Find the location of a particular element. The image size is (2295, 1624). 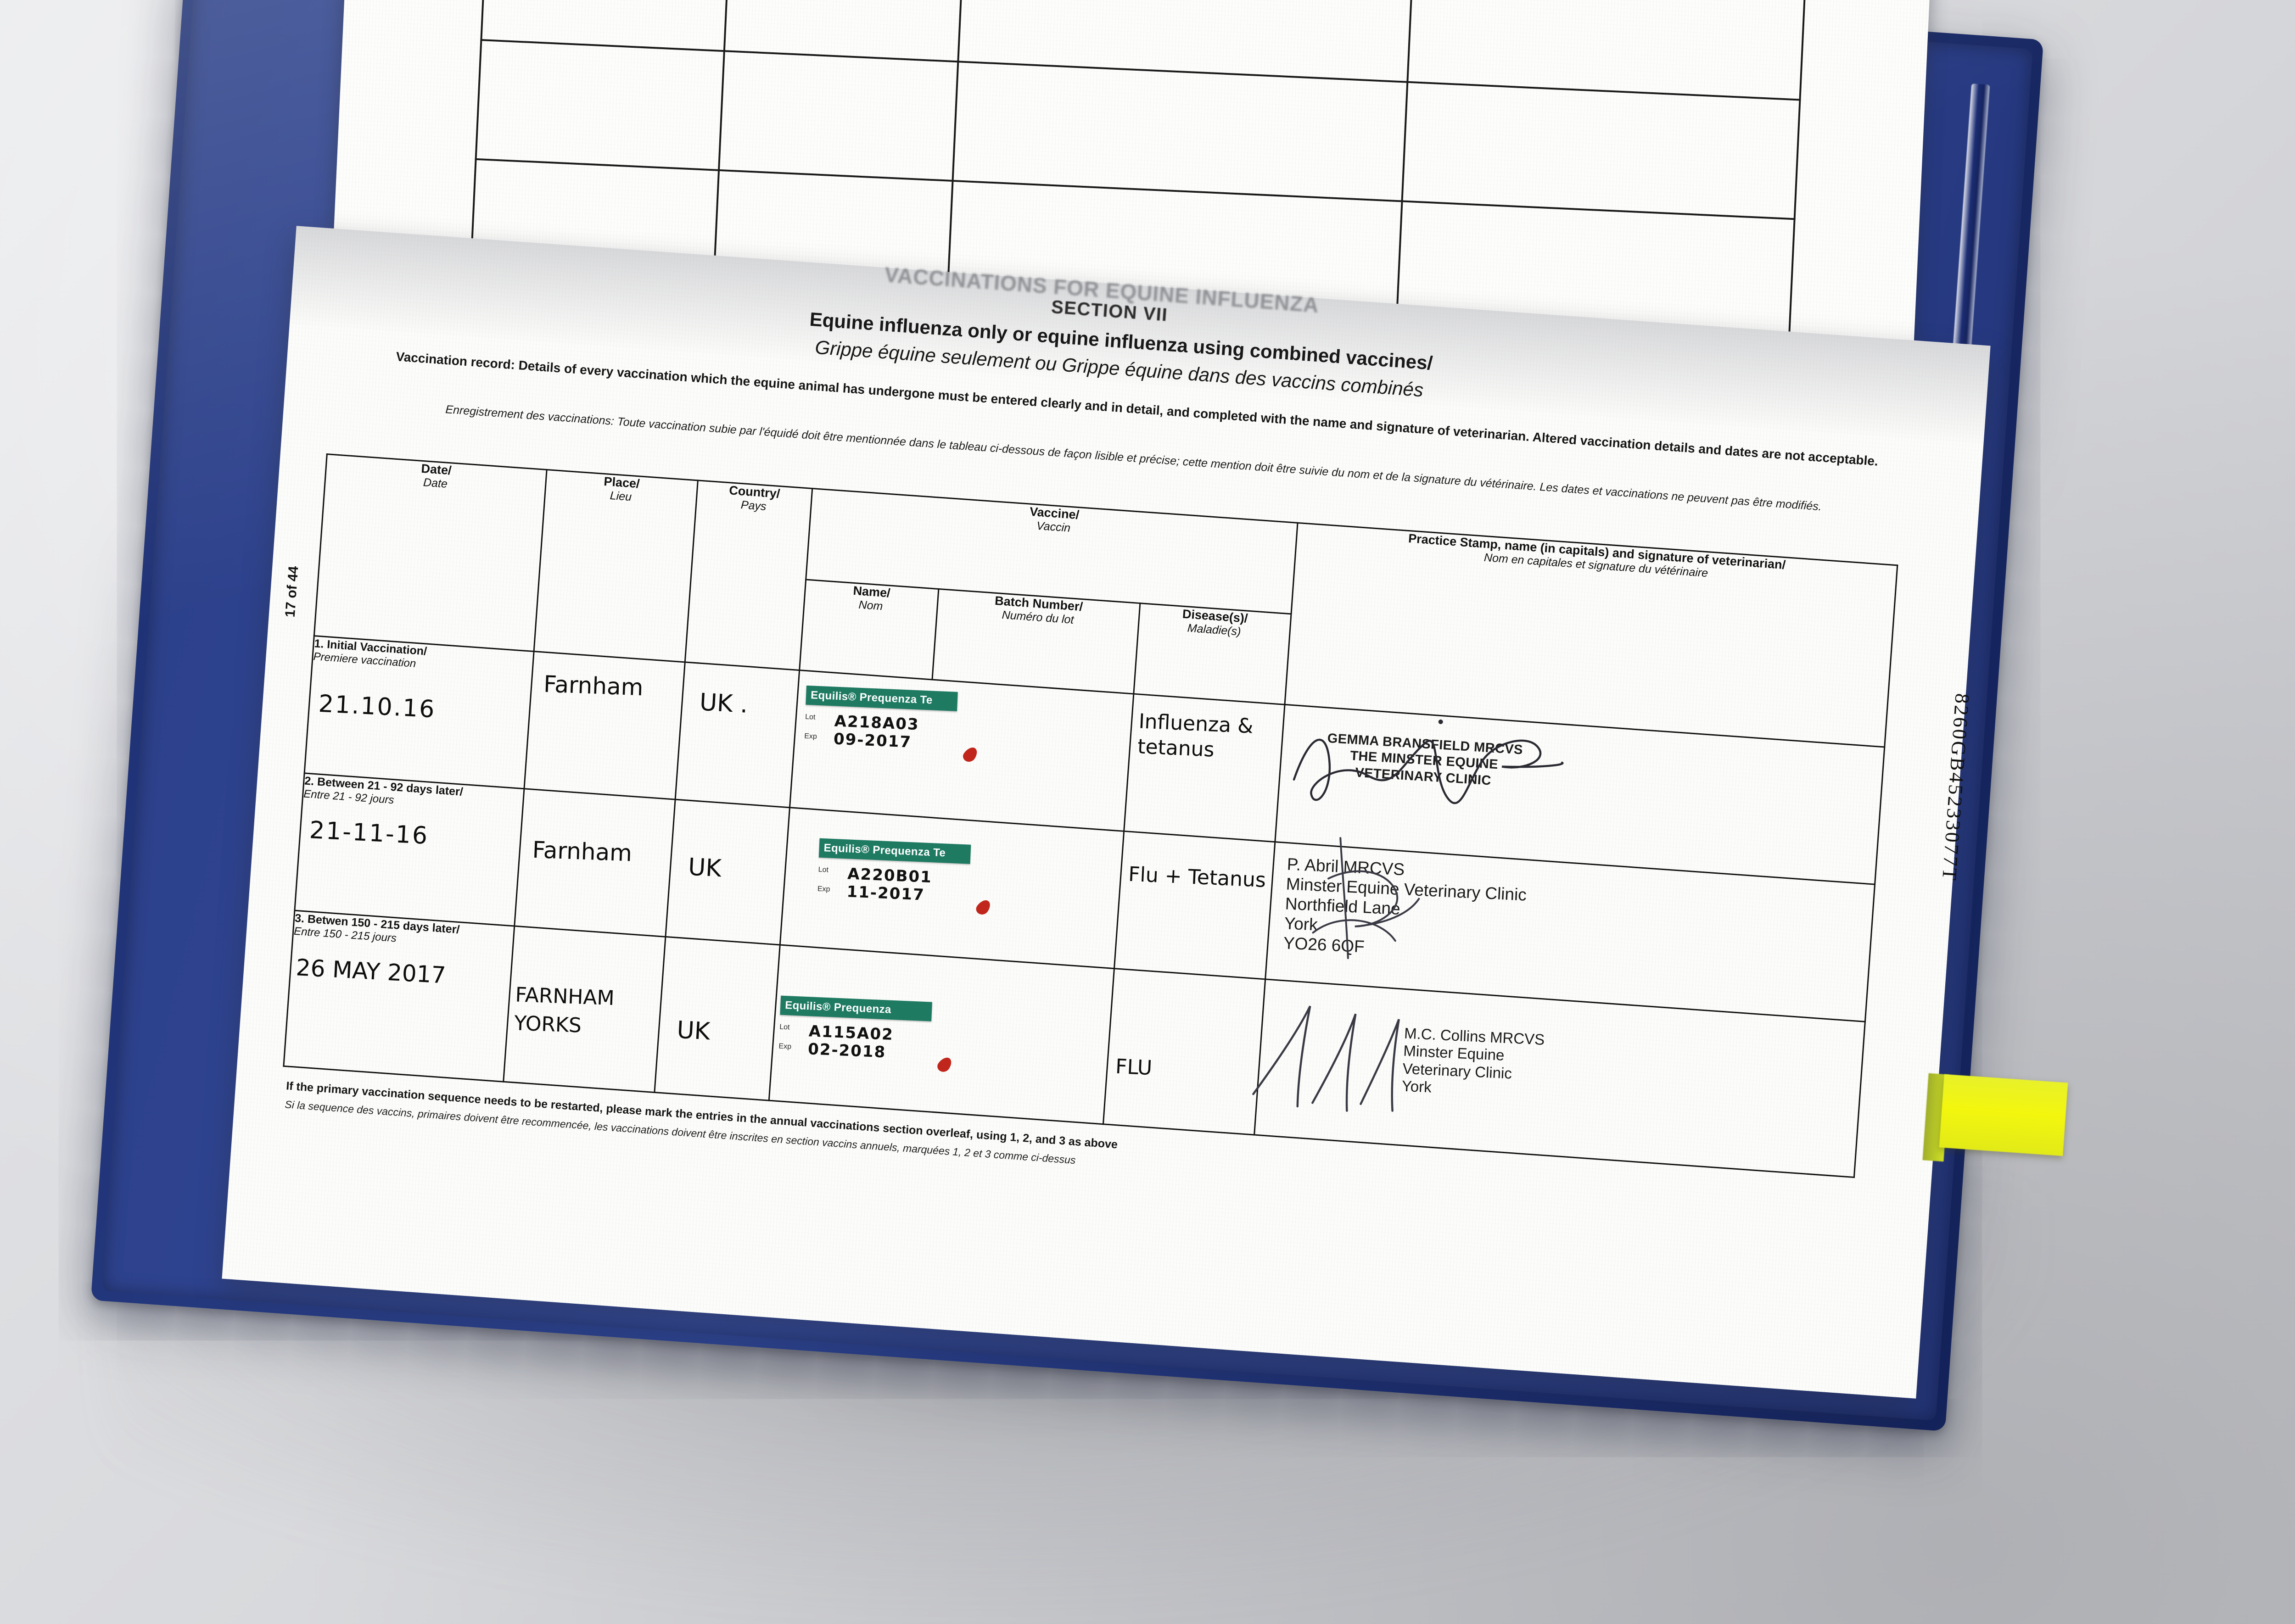

row2-place-cell: Farnham is located at coordinates (595, 862).